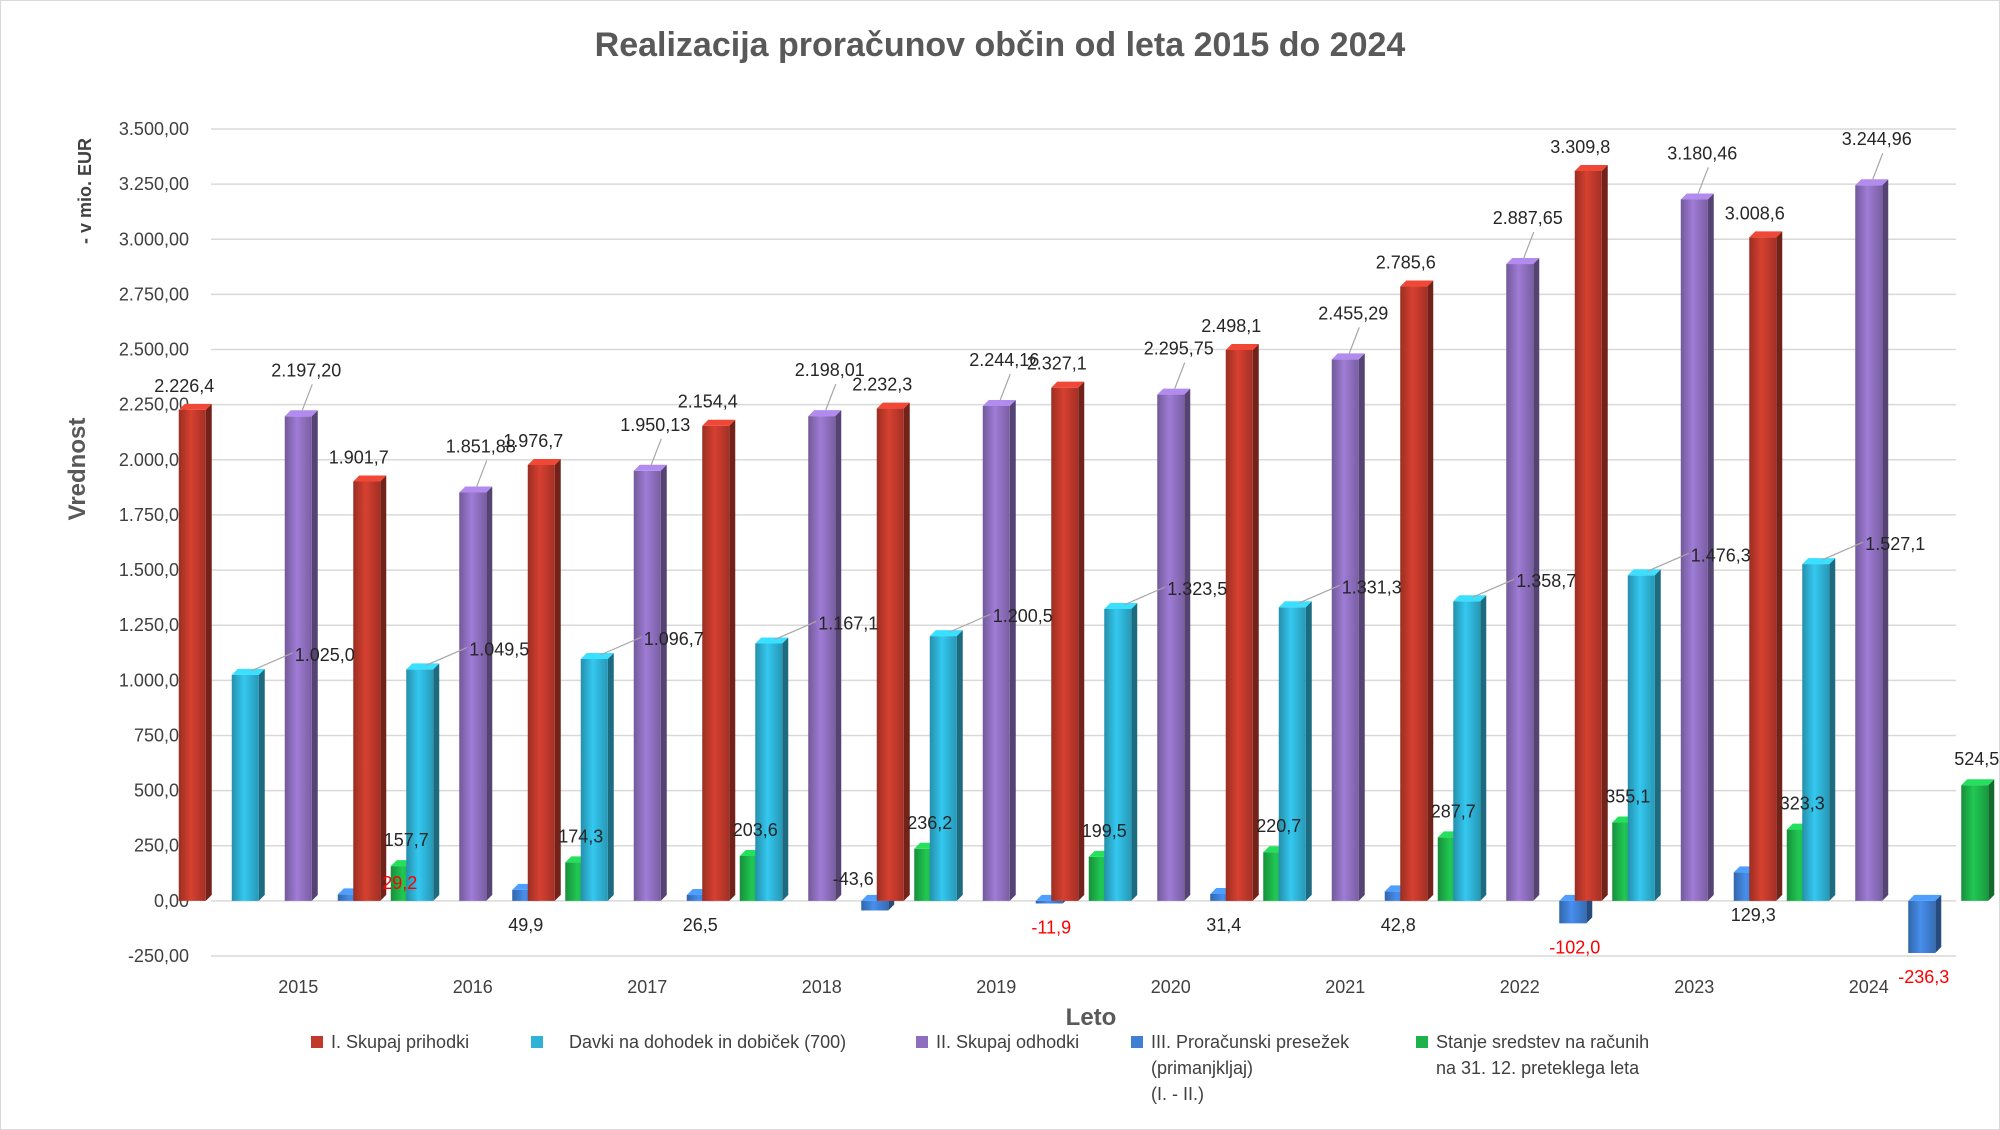 The image size is (2000, 1130). Describe the element at coordinates (929, 823) in the screenshot. I see `data-label: 236,2` at that location.